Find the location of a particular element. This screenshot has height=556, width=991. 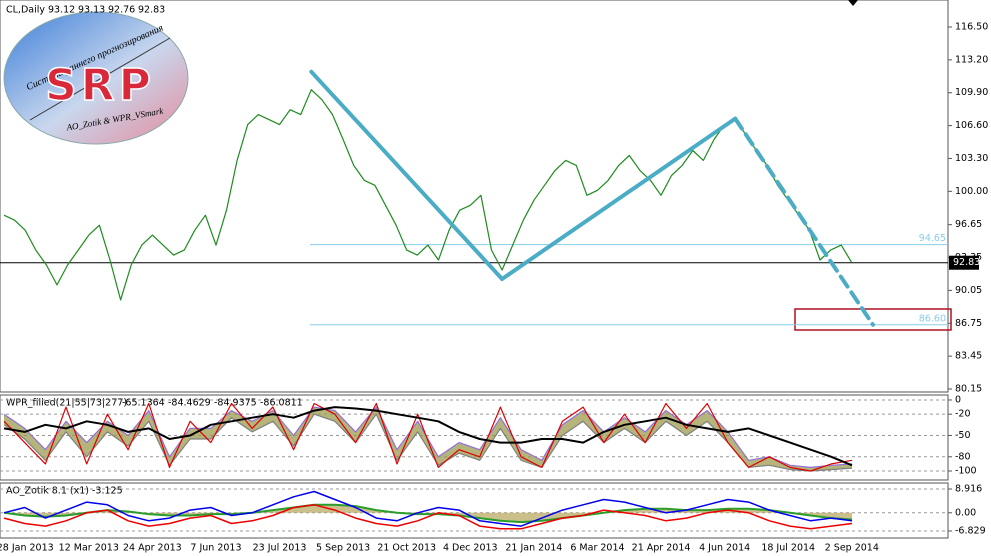

x-tick-label: 12 Mar 2013 is located at coordinates (89, 548).